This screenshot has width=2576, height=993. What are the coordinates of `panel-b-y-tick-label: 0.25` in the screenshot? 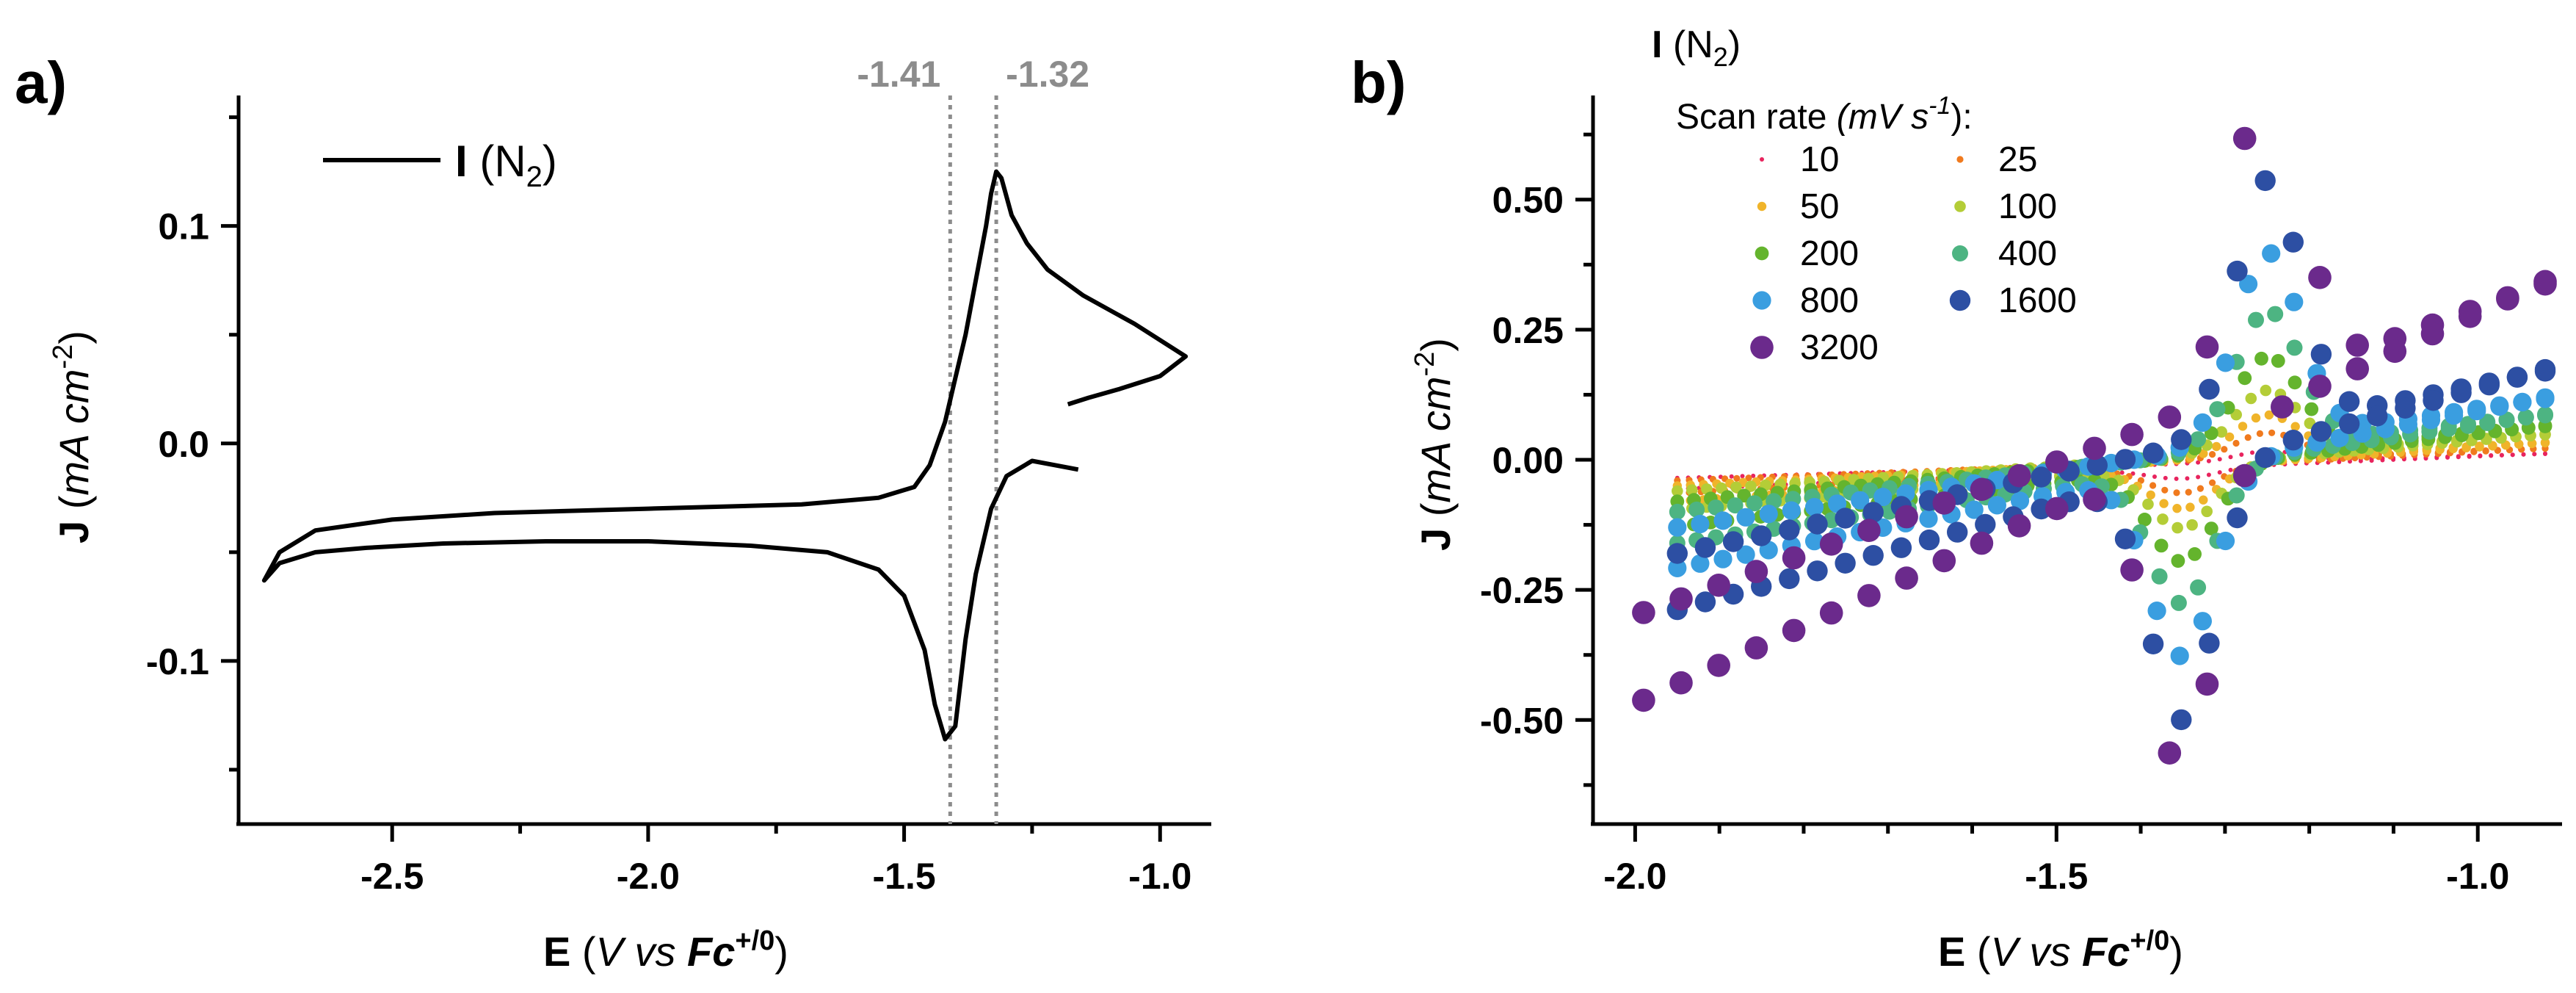 It's located at (1528, 330).